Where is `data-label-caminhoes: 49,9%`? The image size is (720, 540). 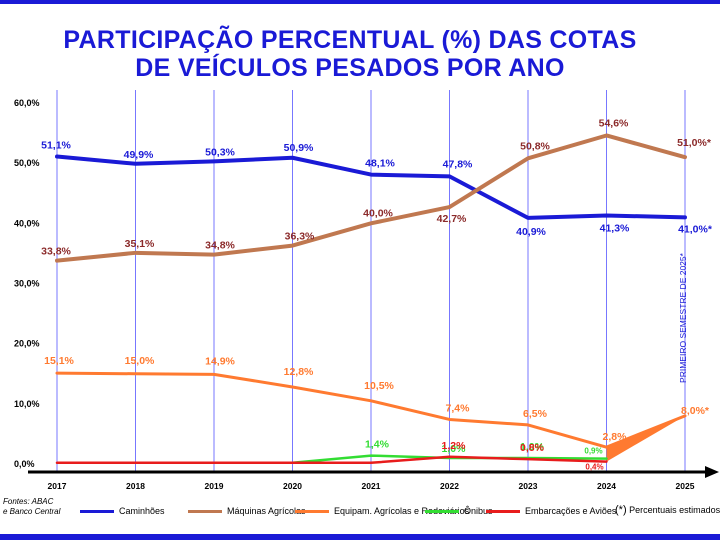
data-label-caminhoes: 49,9% is located at coordinates (139, 155).